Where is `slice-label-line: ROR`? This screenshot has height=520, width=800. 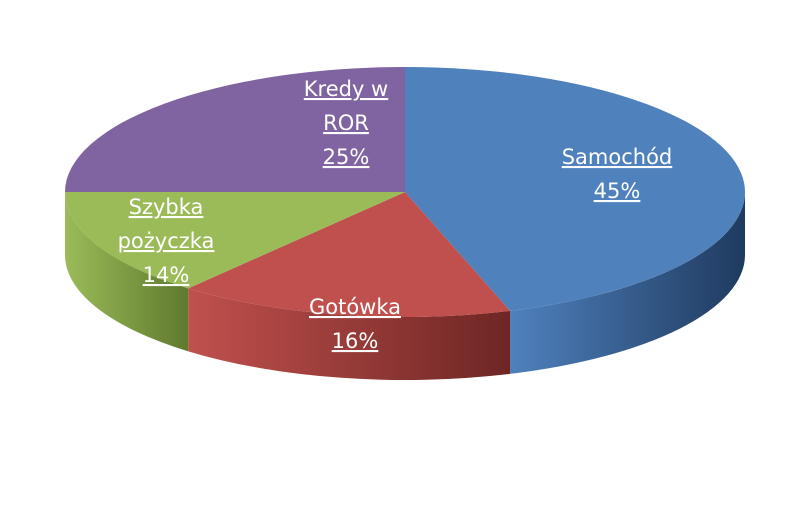
slice-label-line: ROR is located at coordinates (346, 123).